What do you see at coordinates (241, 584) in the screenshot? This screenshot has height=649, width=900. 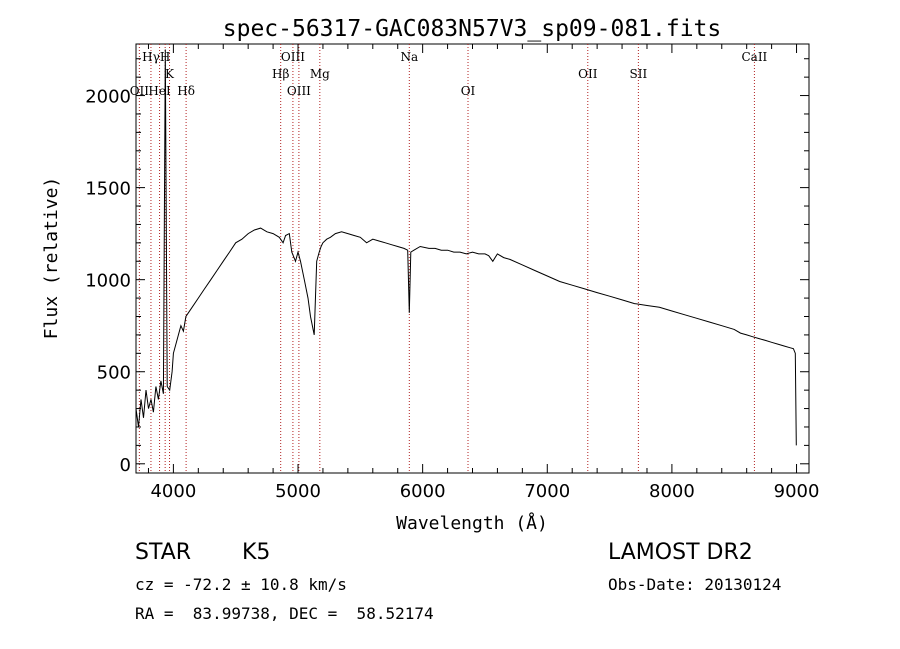 I see `redshift-value: cz = -72.2 ± 10.8 km/s` at bounding box center [241, 584].